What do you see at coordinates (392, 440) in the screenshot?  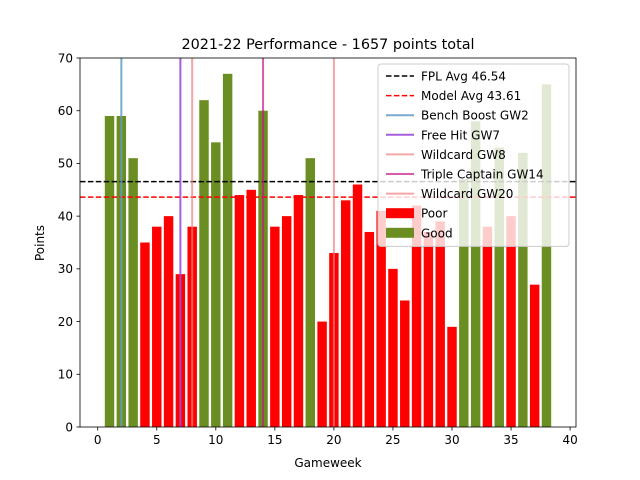 I see `x-tick-label: 25` at bounding box center [392, 440].